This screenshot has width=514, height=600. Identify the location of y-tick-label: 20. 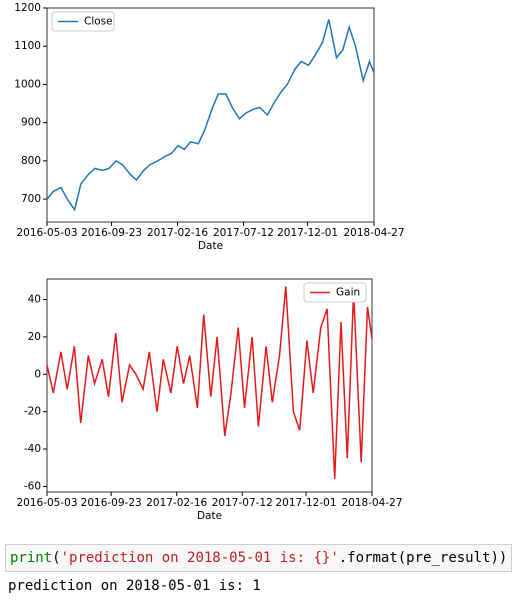
(34, 337).